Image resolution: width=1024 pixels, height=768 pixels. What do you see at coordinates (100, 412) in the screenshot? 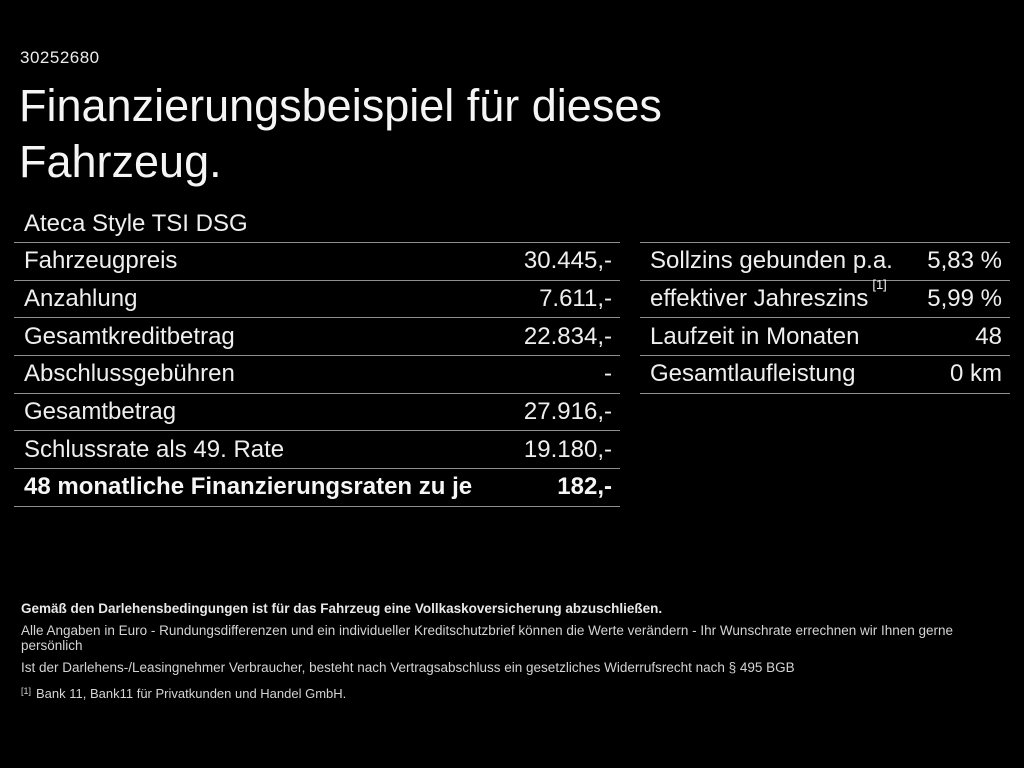
I see `row-label: Gesamtbetrag` at bounding box center [100, 412].